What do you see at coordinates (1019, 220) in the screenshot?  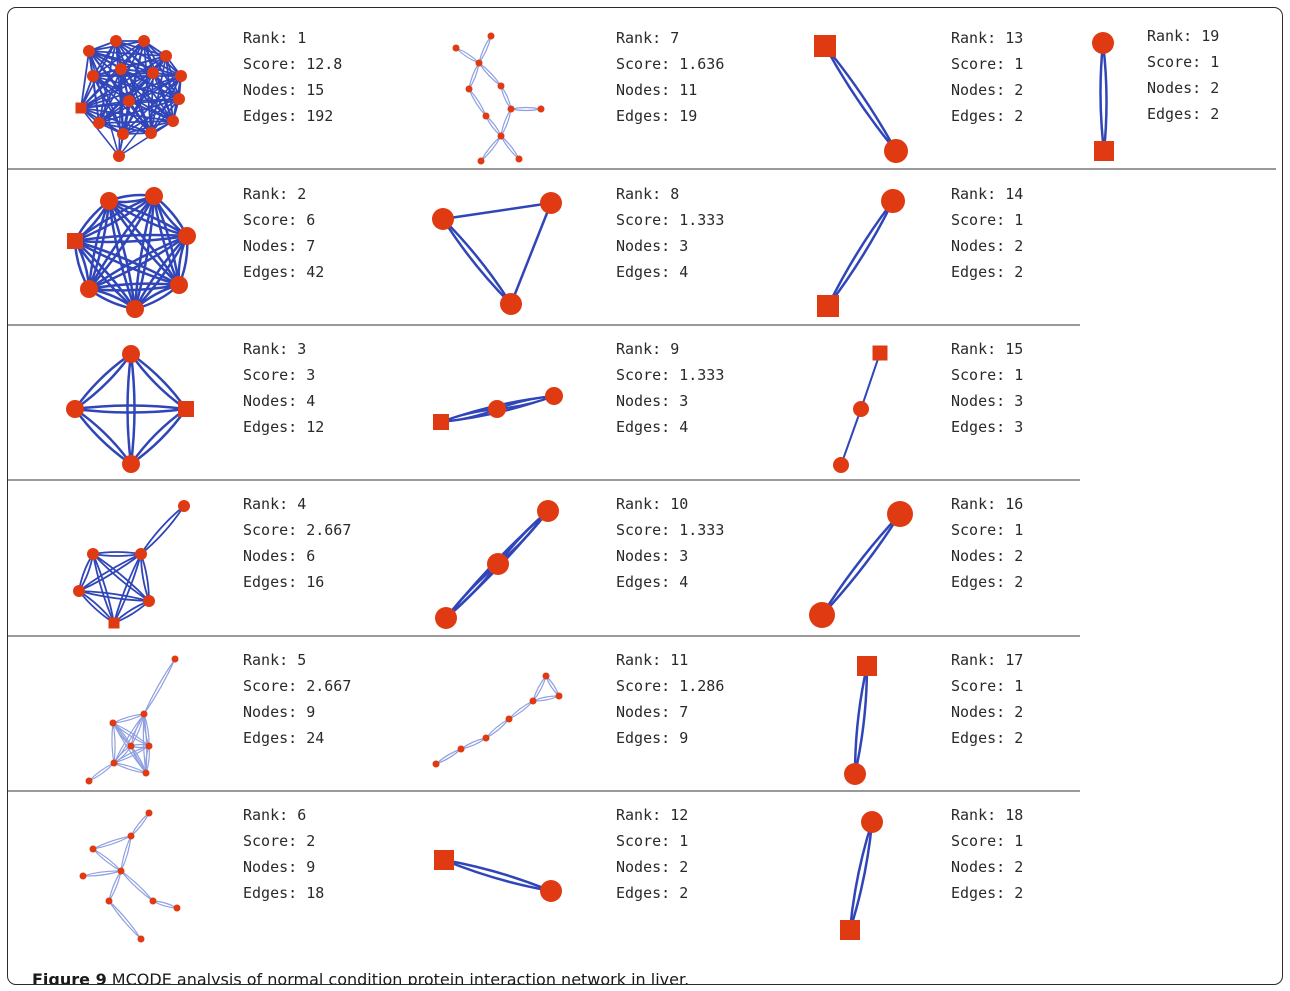 I see `cluster-score-value: 1` at bounding box center [1019, 220].